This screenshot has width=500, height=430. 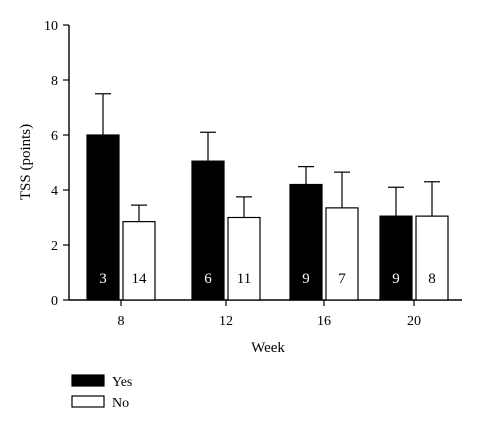 What do you see at coordinates (226, 321) in the screenshot?
I see `x-tick-label: 12` at bounding box center [226, 321].